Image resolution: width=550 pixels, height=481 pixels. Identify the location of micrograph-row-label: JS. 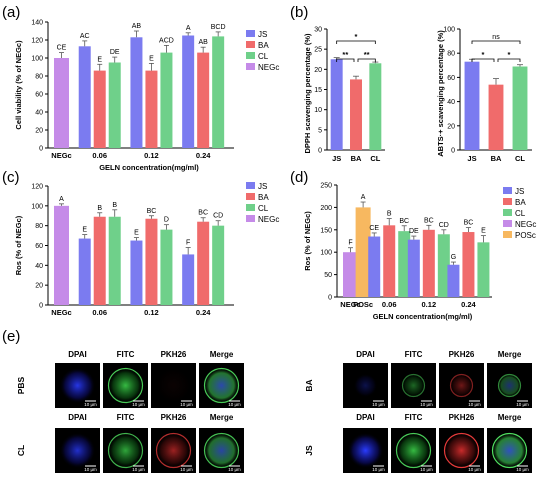
(309, 450).